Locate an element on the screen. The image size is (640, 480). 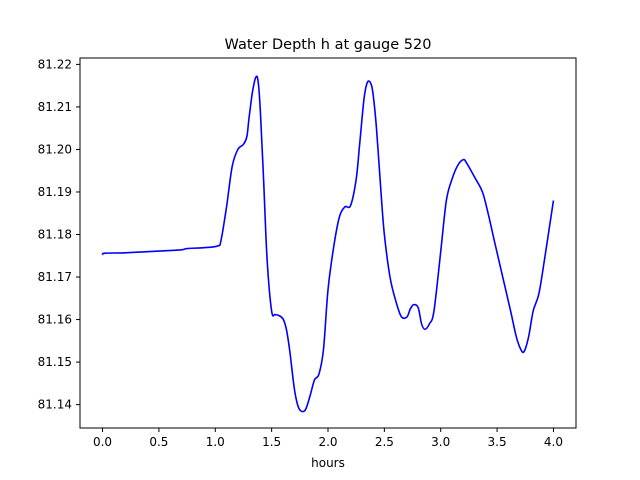
y-tick-label: 81.16 is located at coordinates (55, 320).